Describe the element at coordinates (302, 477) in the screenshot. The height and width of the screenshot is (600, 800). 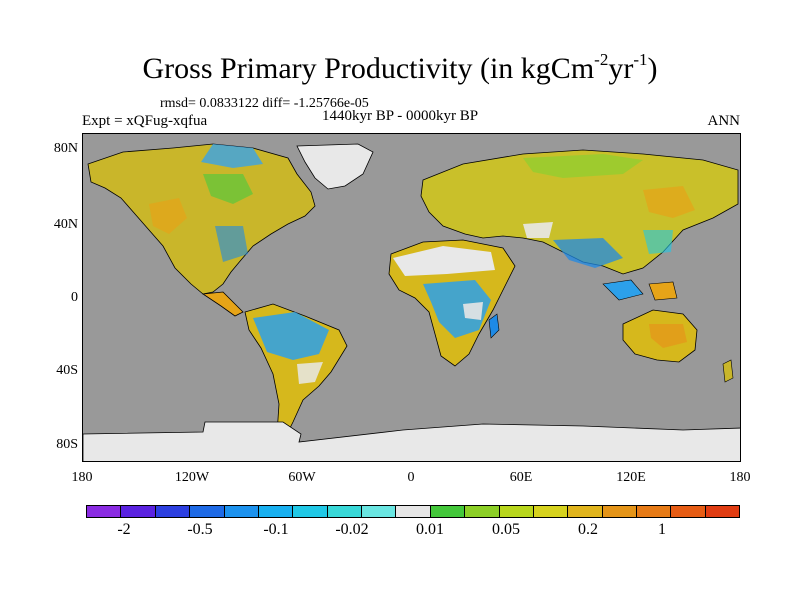
I see `lon-label: 60W` at that location.